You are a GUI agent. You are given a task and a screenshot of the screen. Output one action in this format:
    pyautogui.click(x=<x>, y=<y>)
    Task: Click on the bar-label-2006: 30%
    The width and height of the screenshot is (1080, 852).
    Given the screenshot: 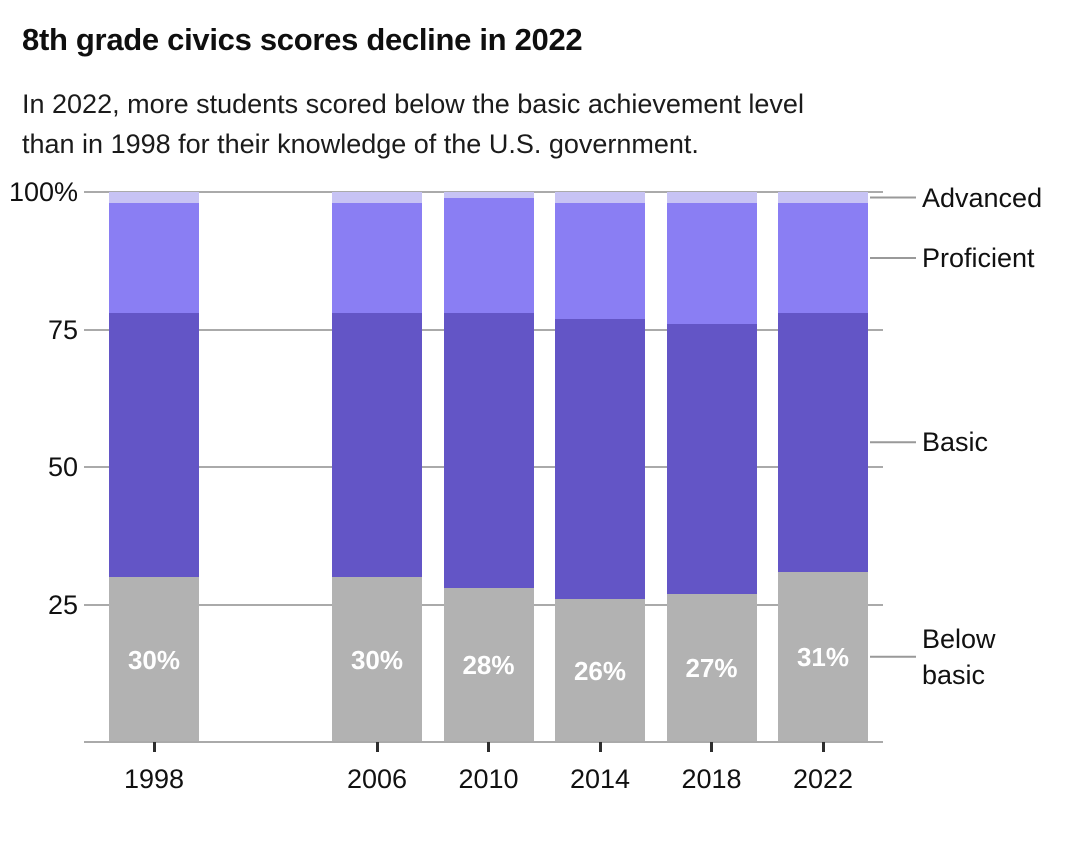 What is the action you would take?
    pyautogui.click(x=377, y=659)
    